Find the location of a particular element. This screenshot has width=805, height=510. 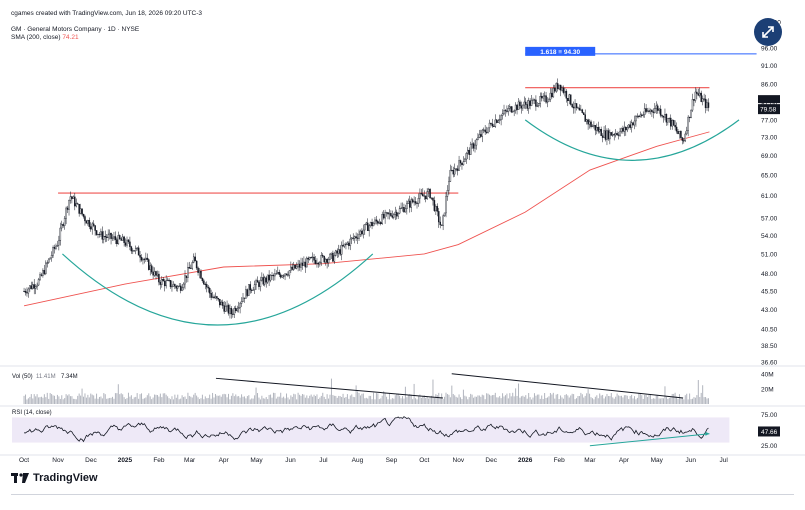

sma-legend: SMA (200, close) 74.21 is located at coordinates (45, 37).